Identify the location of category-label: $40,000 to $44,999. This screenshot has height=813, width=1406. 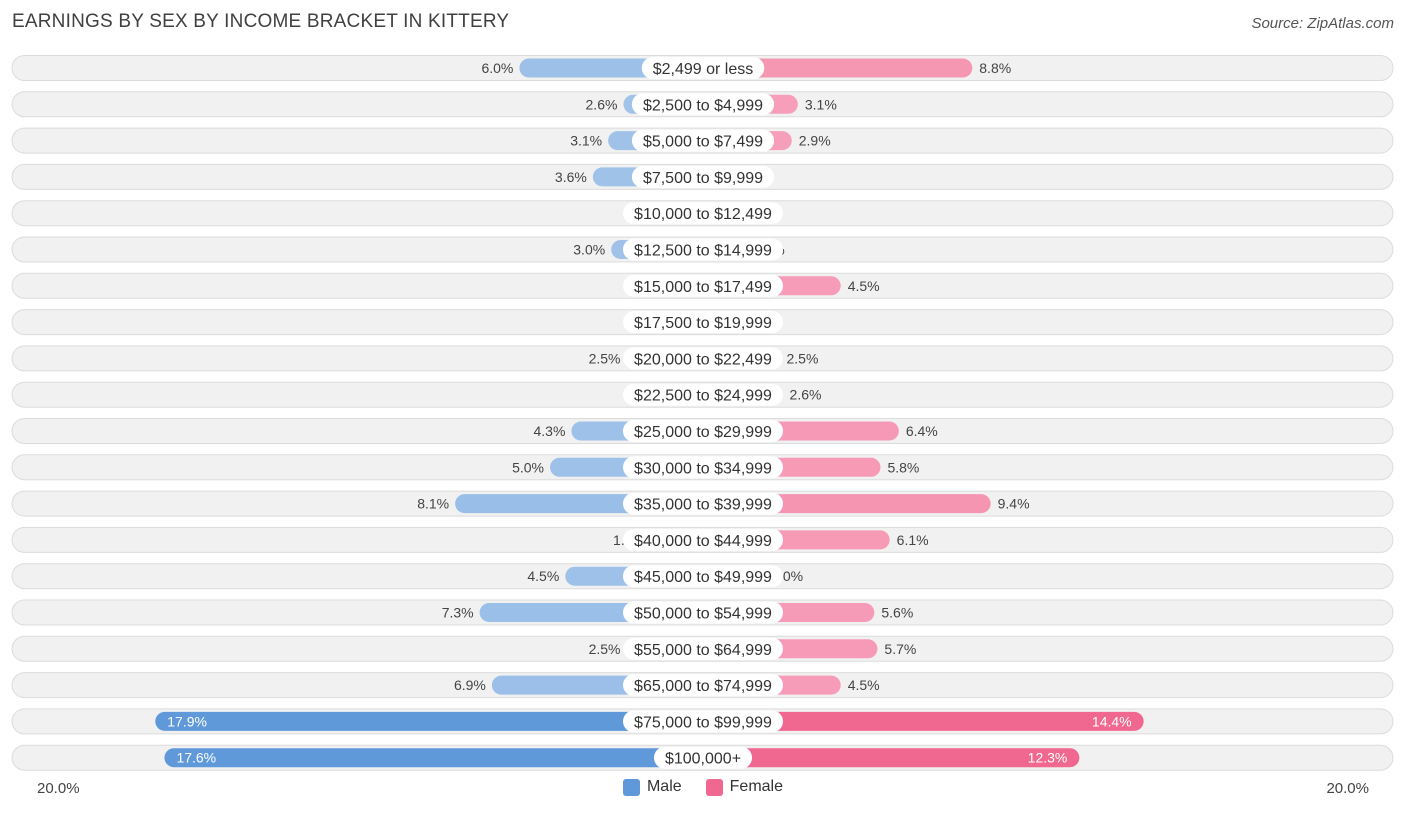
(703, 541).